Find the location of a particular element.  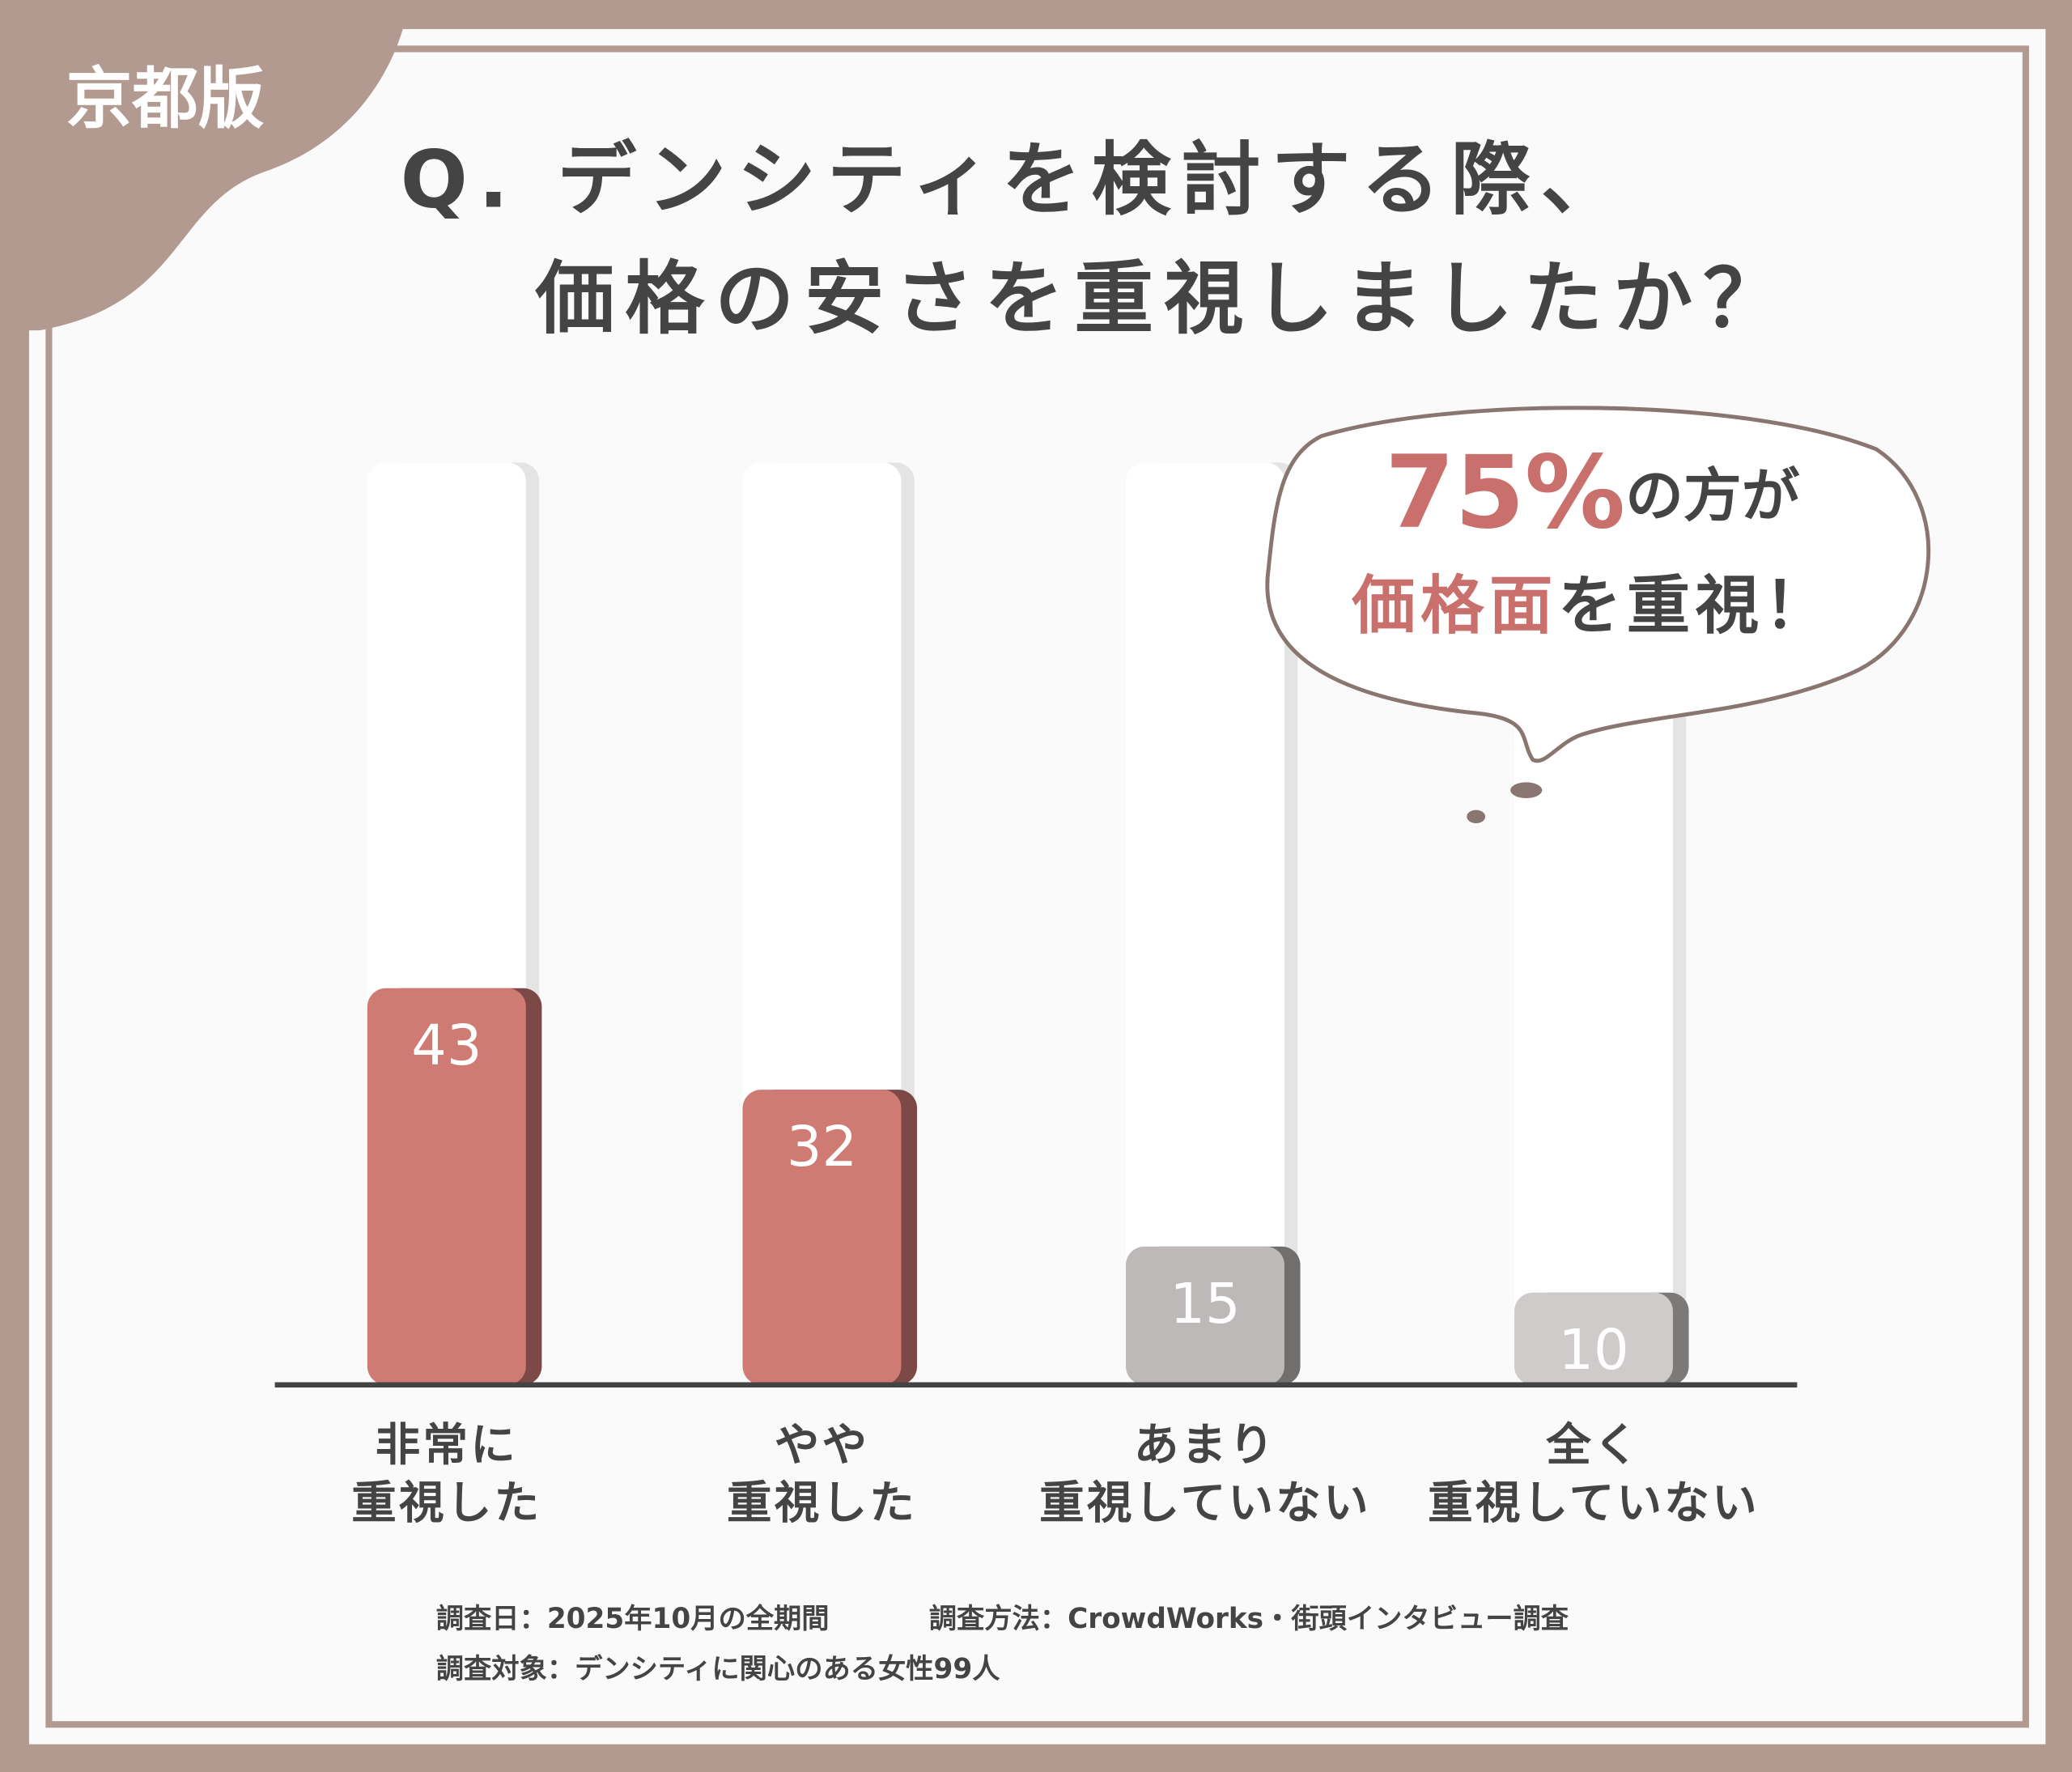

badge-shape is located at coordinates (205, 166).